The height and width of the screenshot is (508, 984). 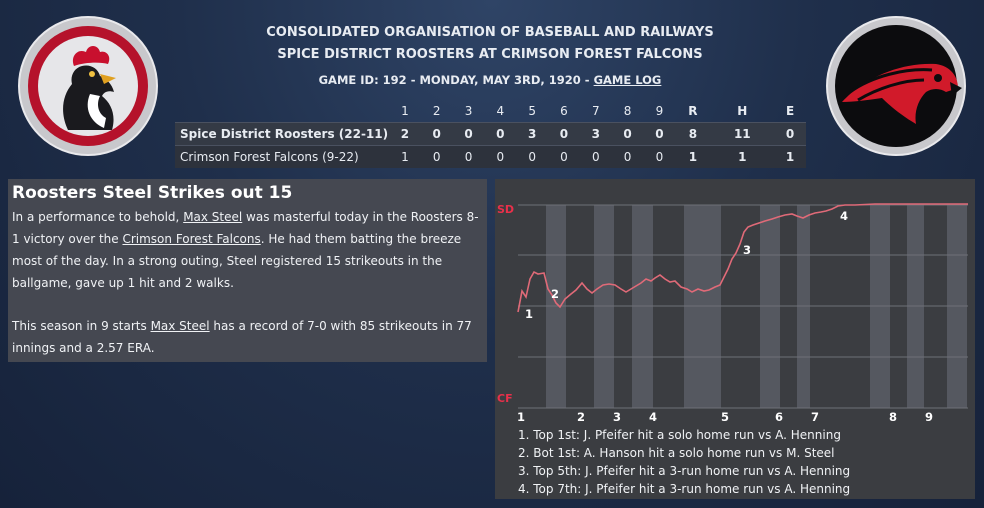 What do you see at coordinates (521, 417) in the screenshot?
I see `inning-tick-label: 1` at bounding box center [521, 417].